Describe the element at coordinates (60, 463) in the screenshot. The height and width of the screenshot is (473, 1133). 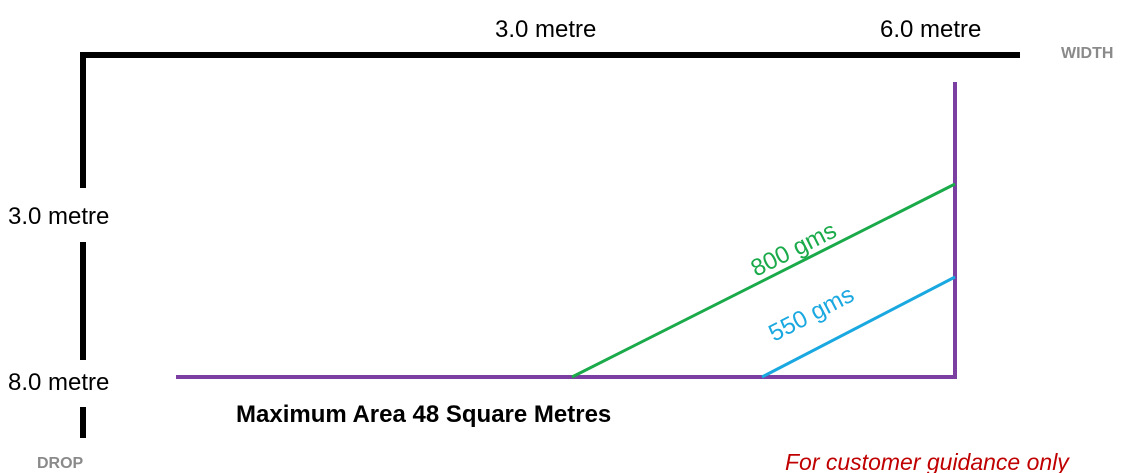
I see `drop-axis-label: DROP` at that location.